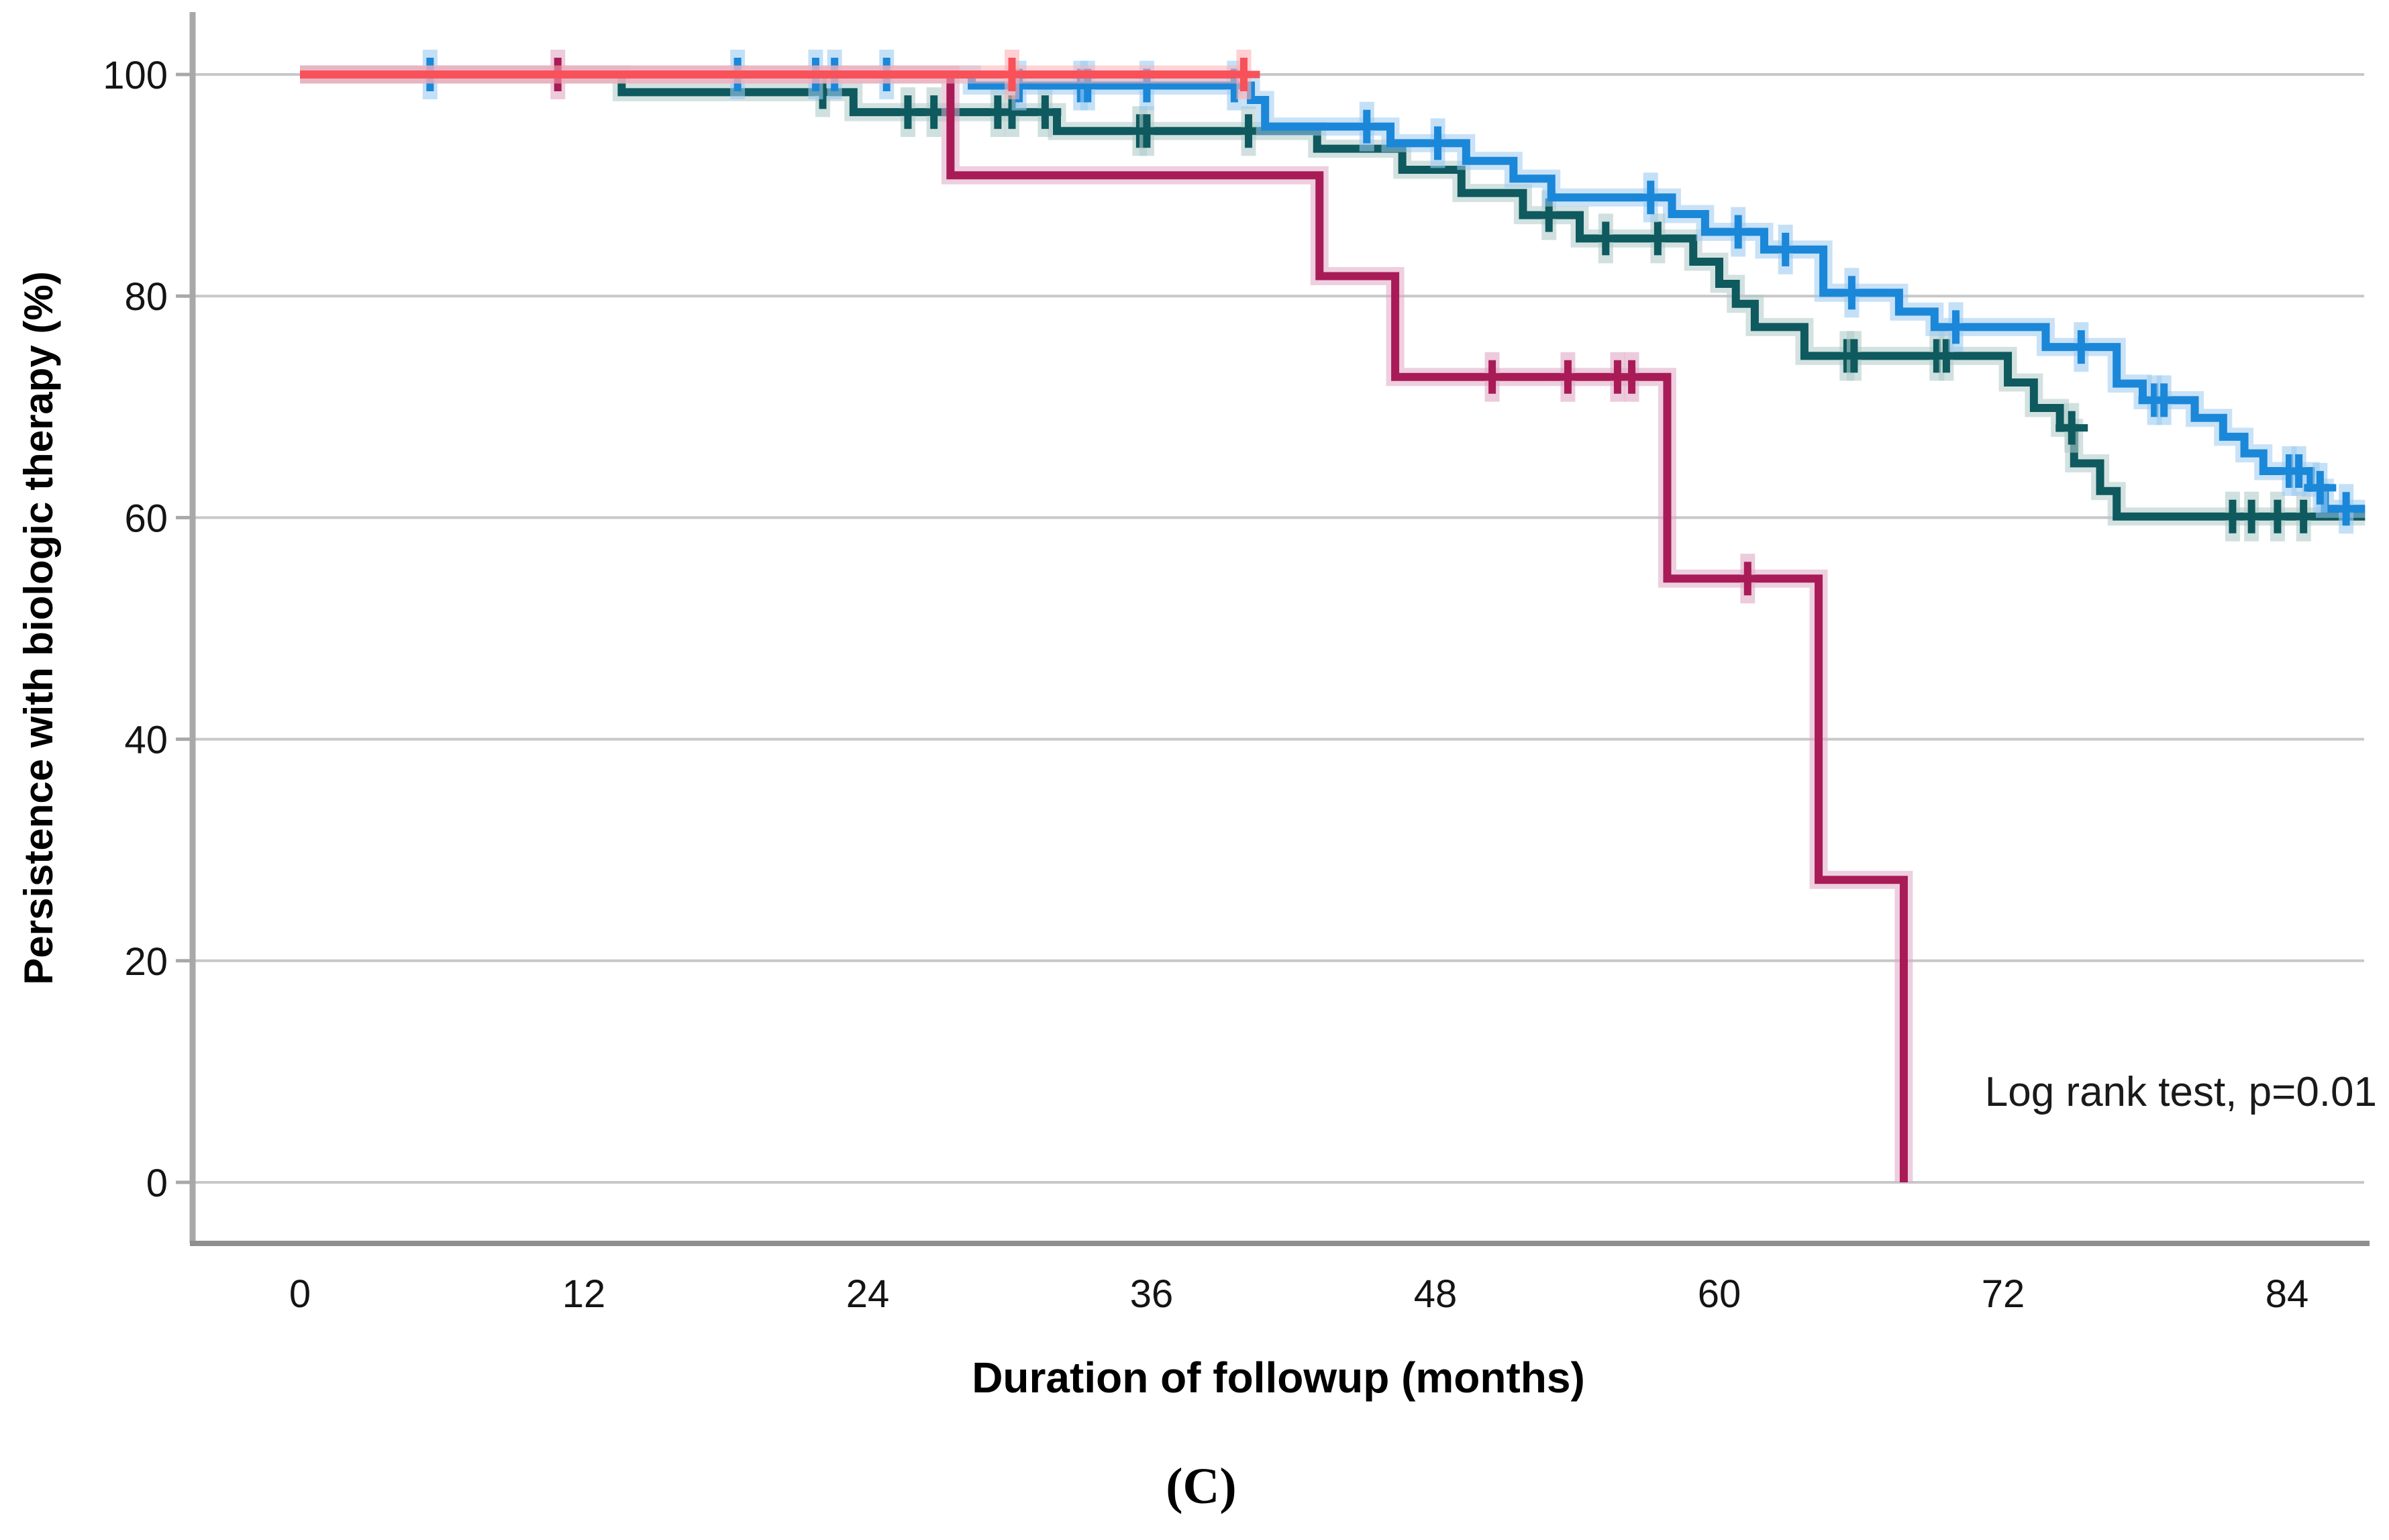 This screenshot has width=2389, height=1540. What do you see at coordinates (146, 518) in the screenshot?
I see `y-tick-label: 60` at bounding box center [146, 518].